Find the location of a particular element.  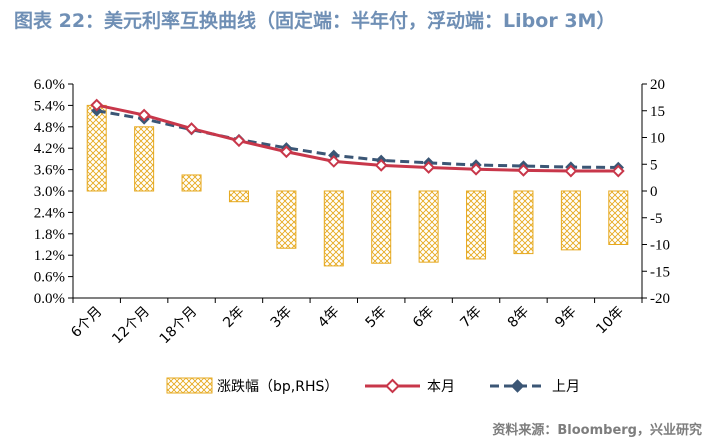

x-tick-label: 8年 is located at coordinates (519, 318).